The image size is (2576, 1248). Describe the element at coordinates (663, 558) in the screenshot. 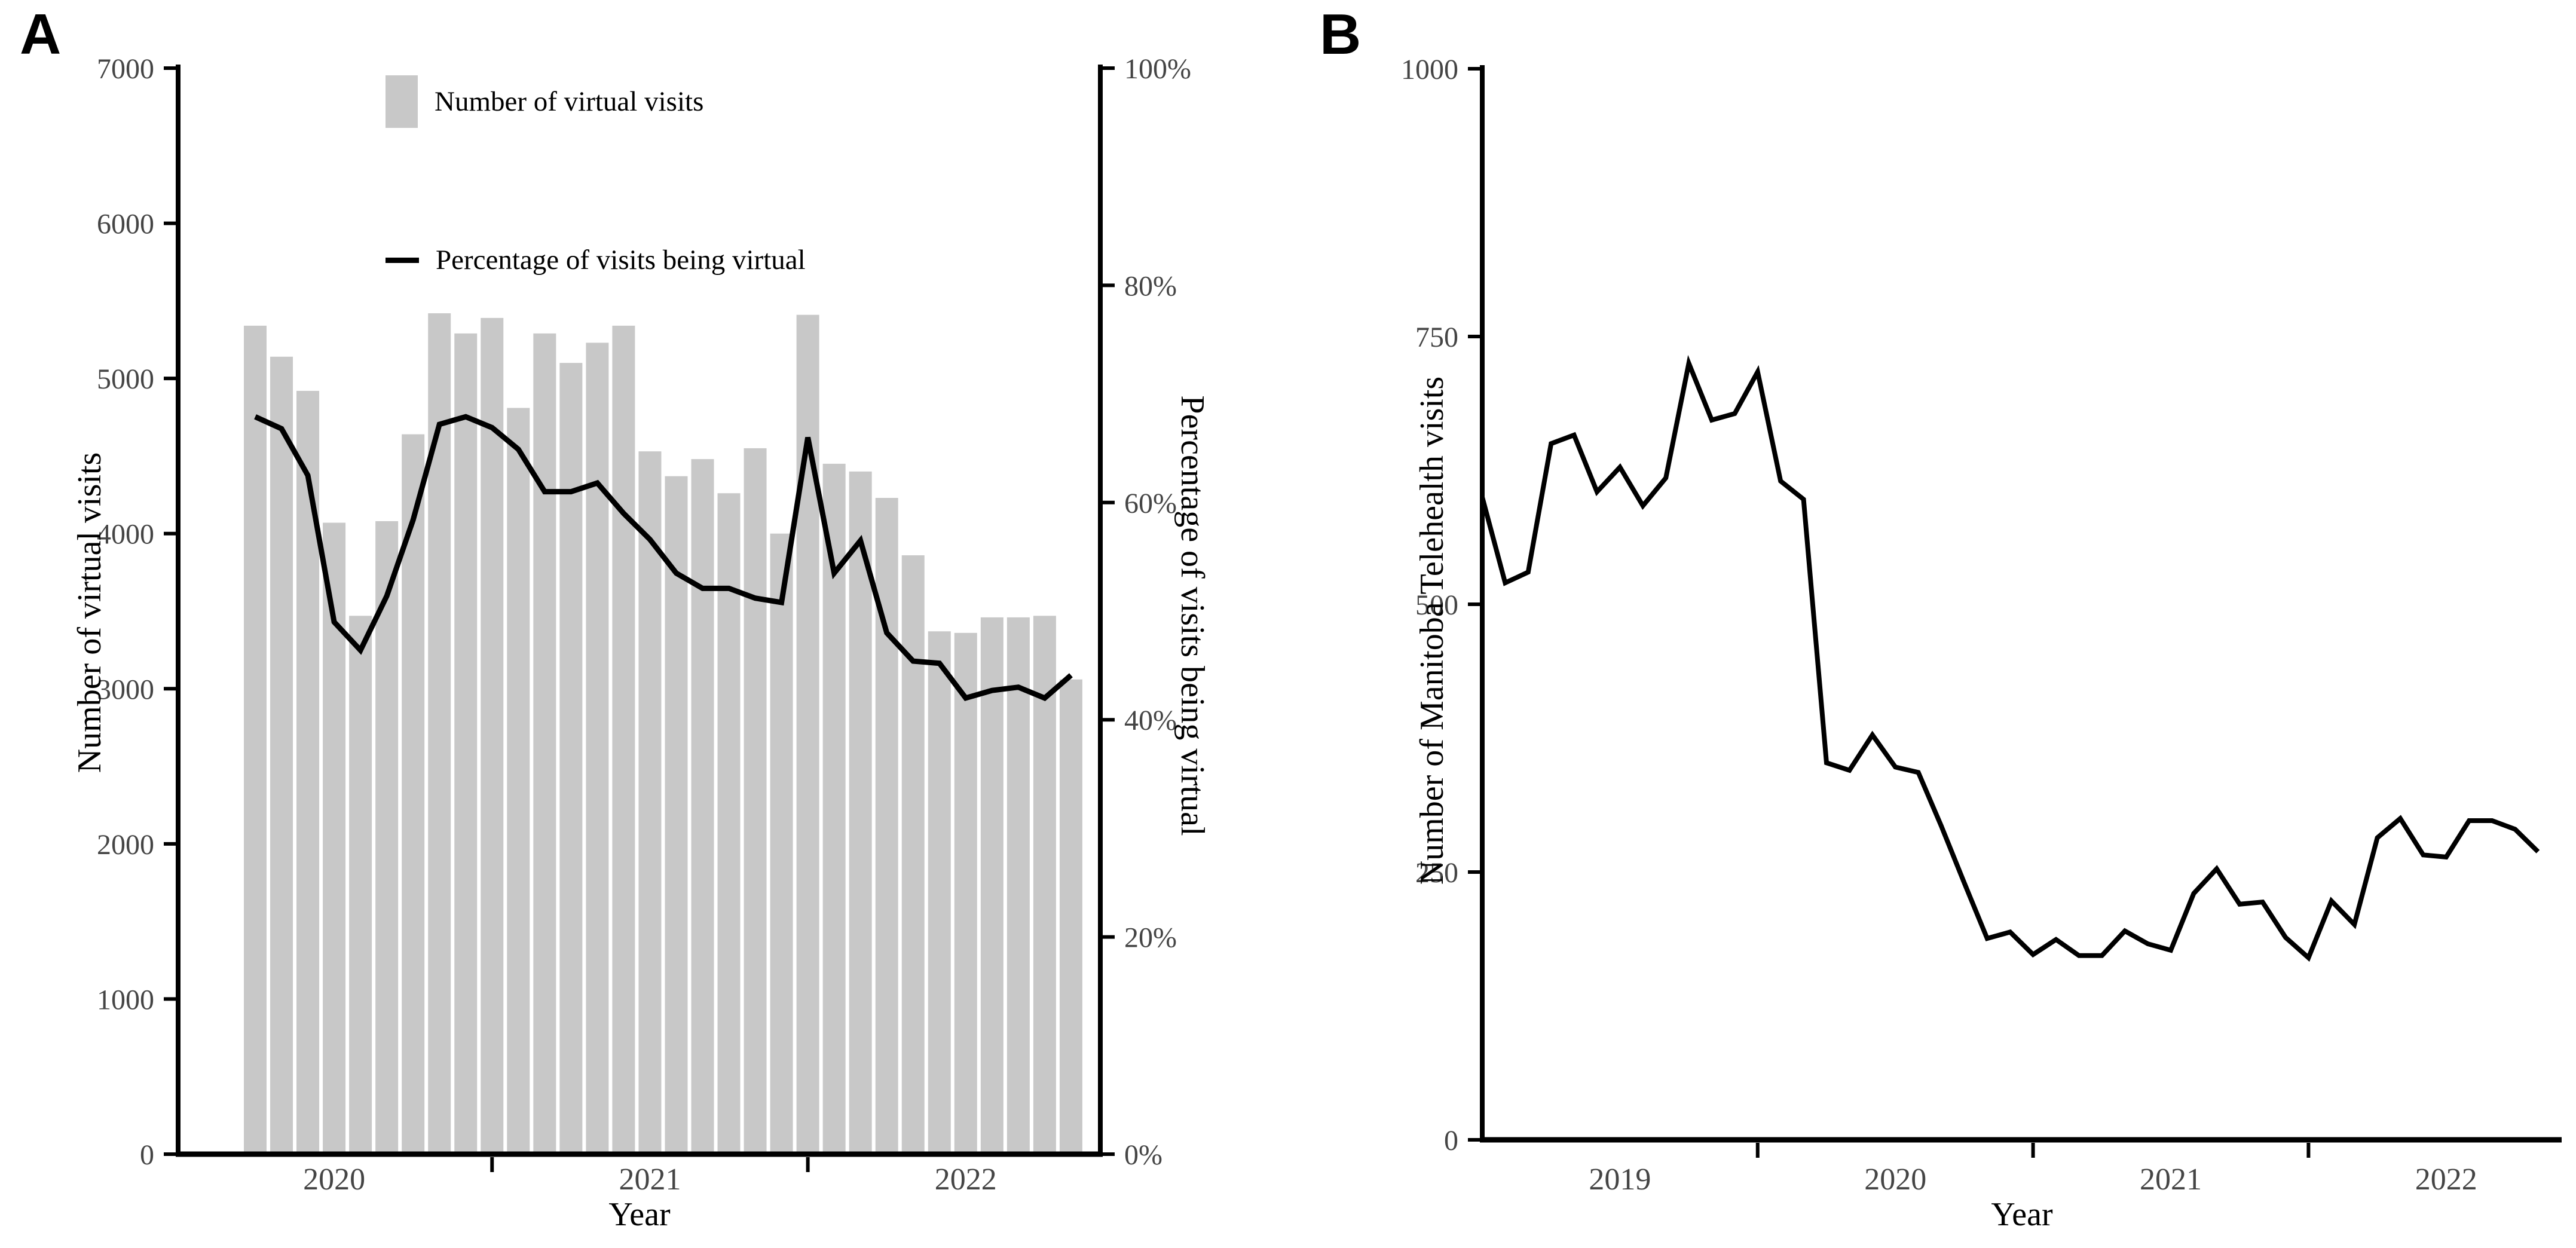

I see `a-percentage-line` at that location.